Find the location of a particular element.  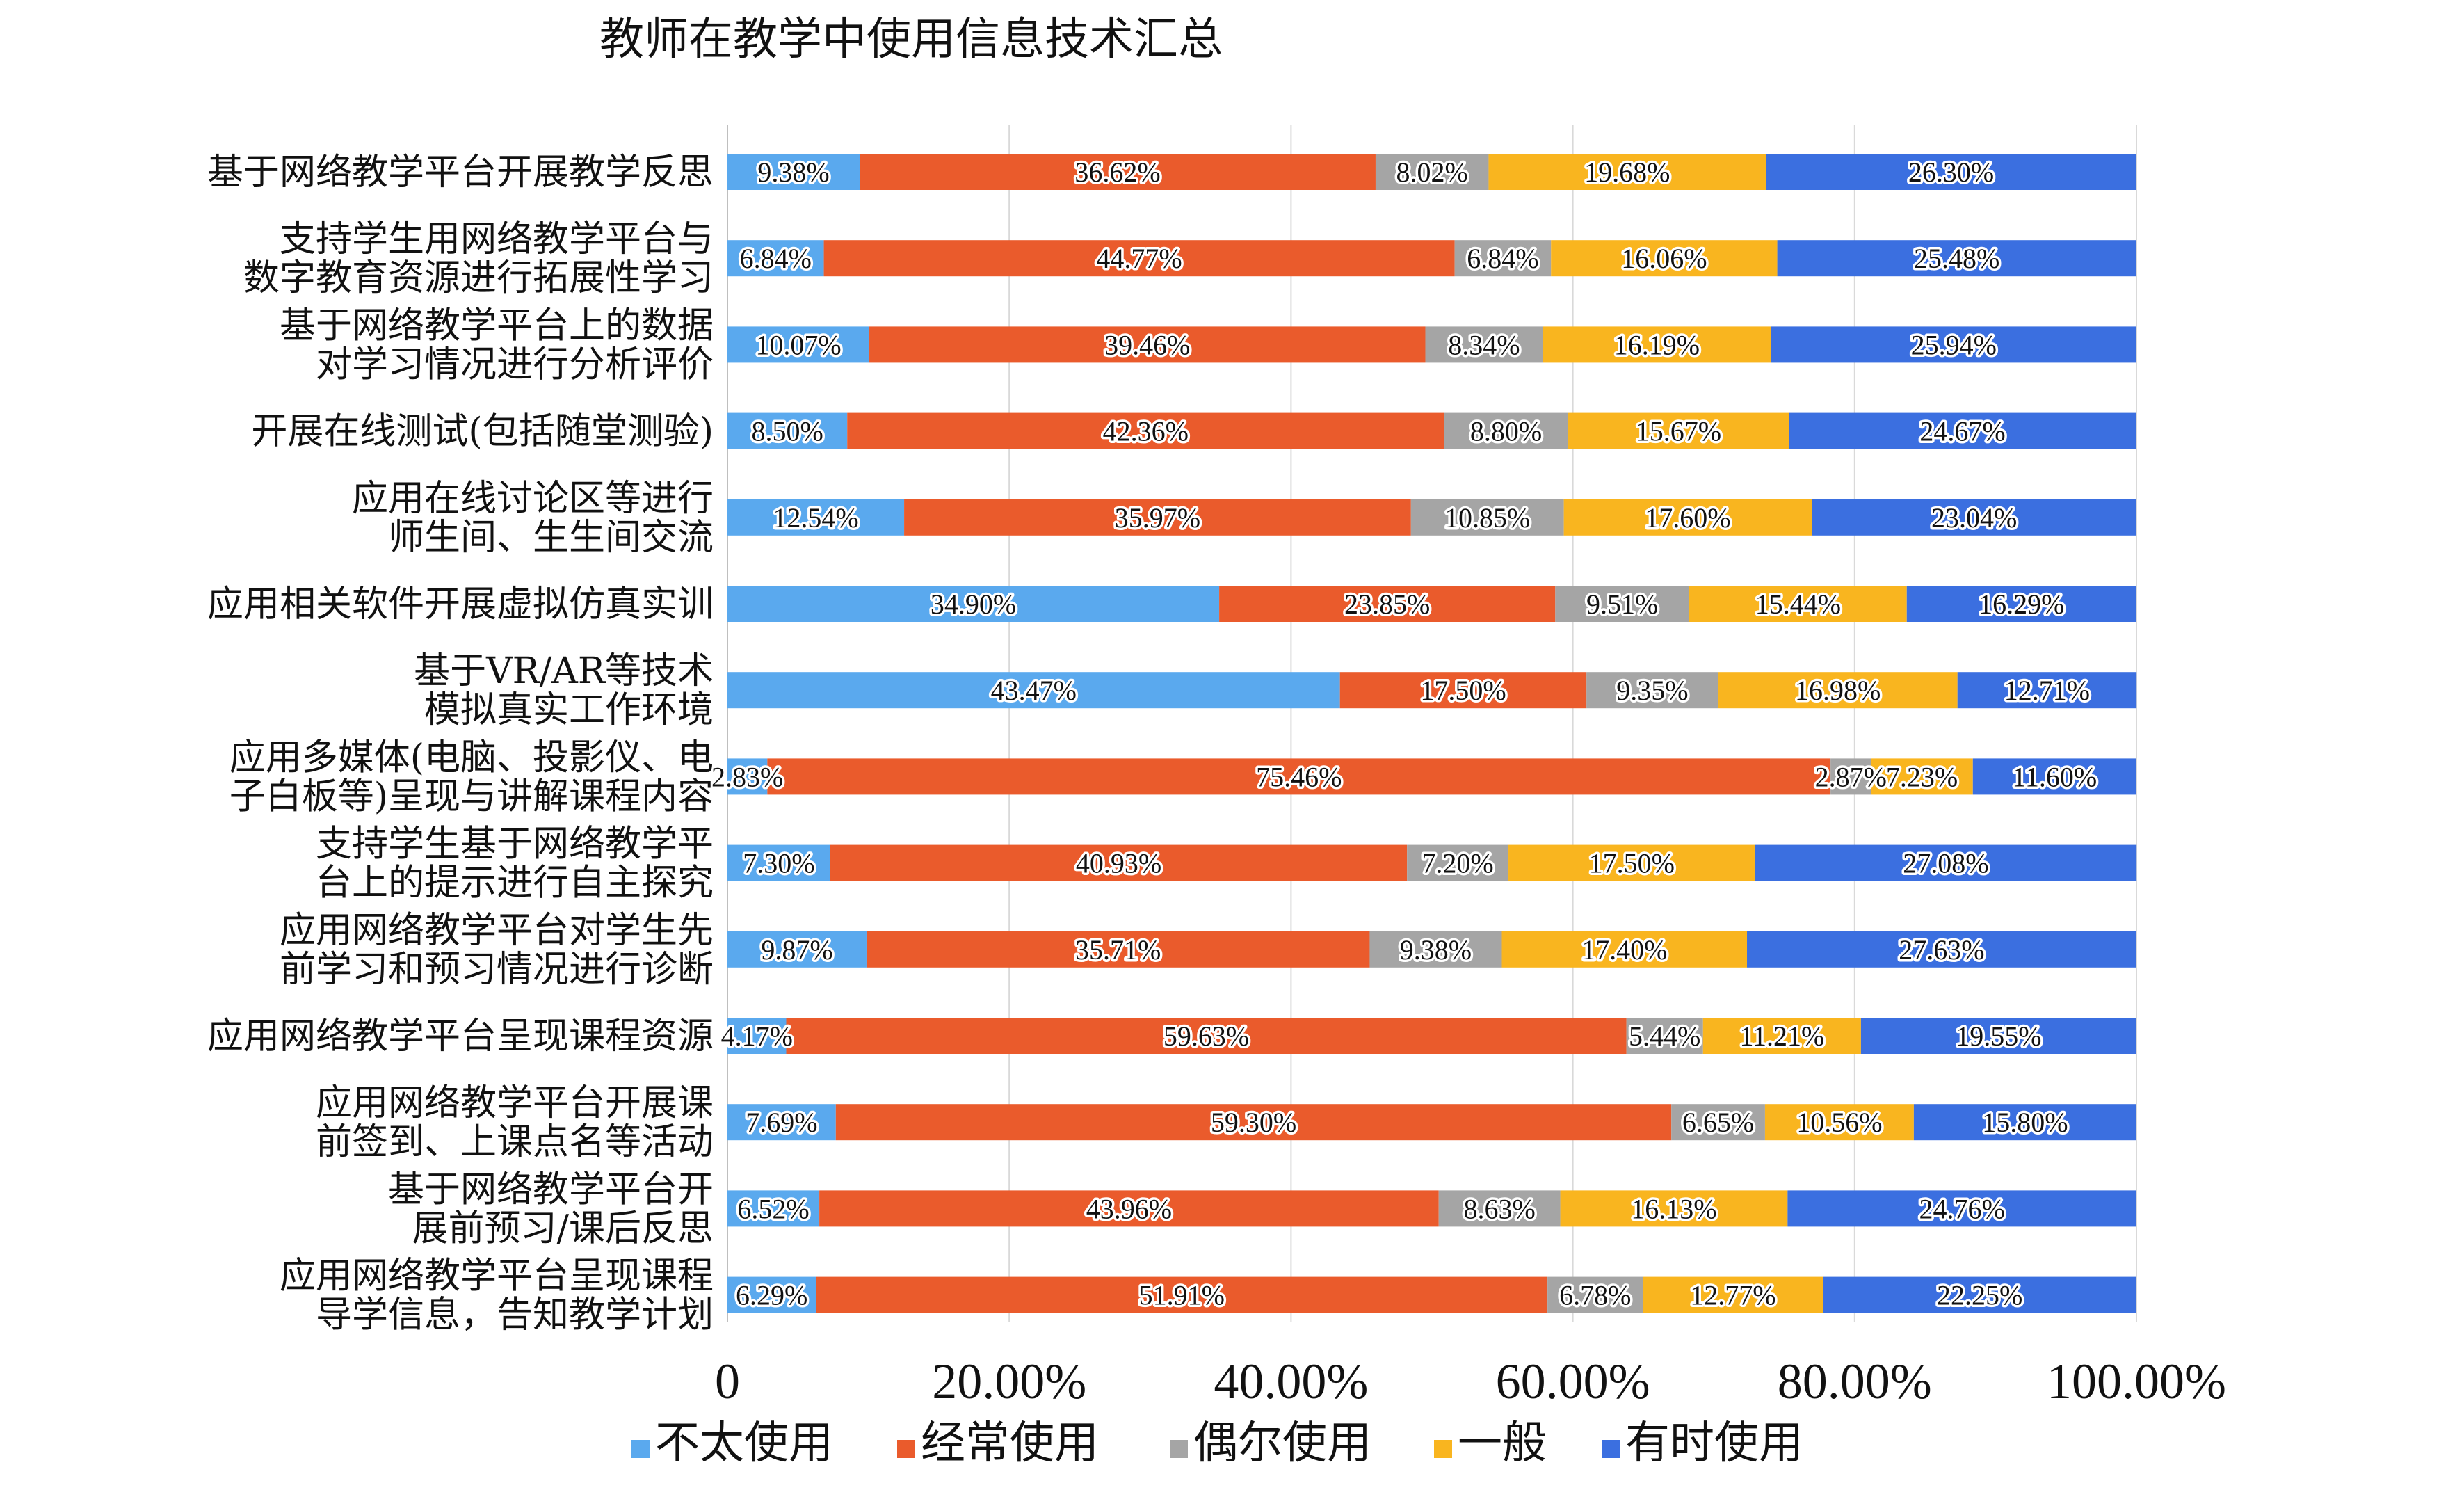

data-label: 24.76% is located at coordinates (1962, 1208).